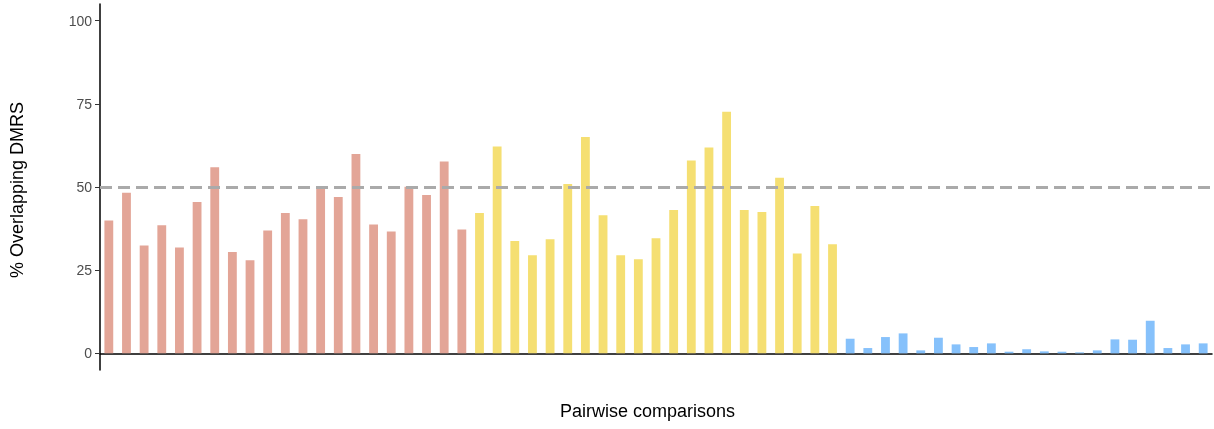  What do you see at coordinates (84, 103) in the screenshot?
I see `y-tick-label: 75` at bounding box center [84, 103].